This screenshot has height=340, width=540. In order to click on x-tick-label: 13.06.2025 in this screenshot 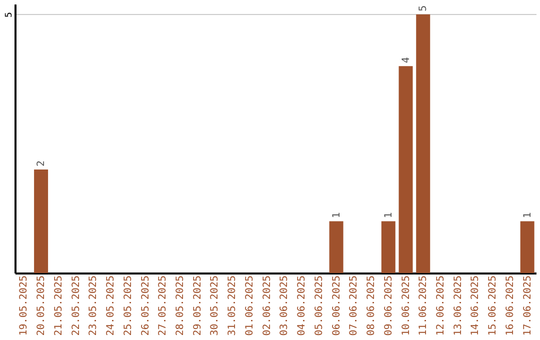, I will do `click(458, 306)`.